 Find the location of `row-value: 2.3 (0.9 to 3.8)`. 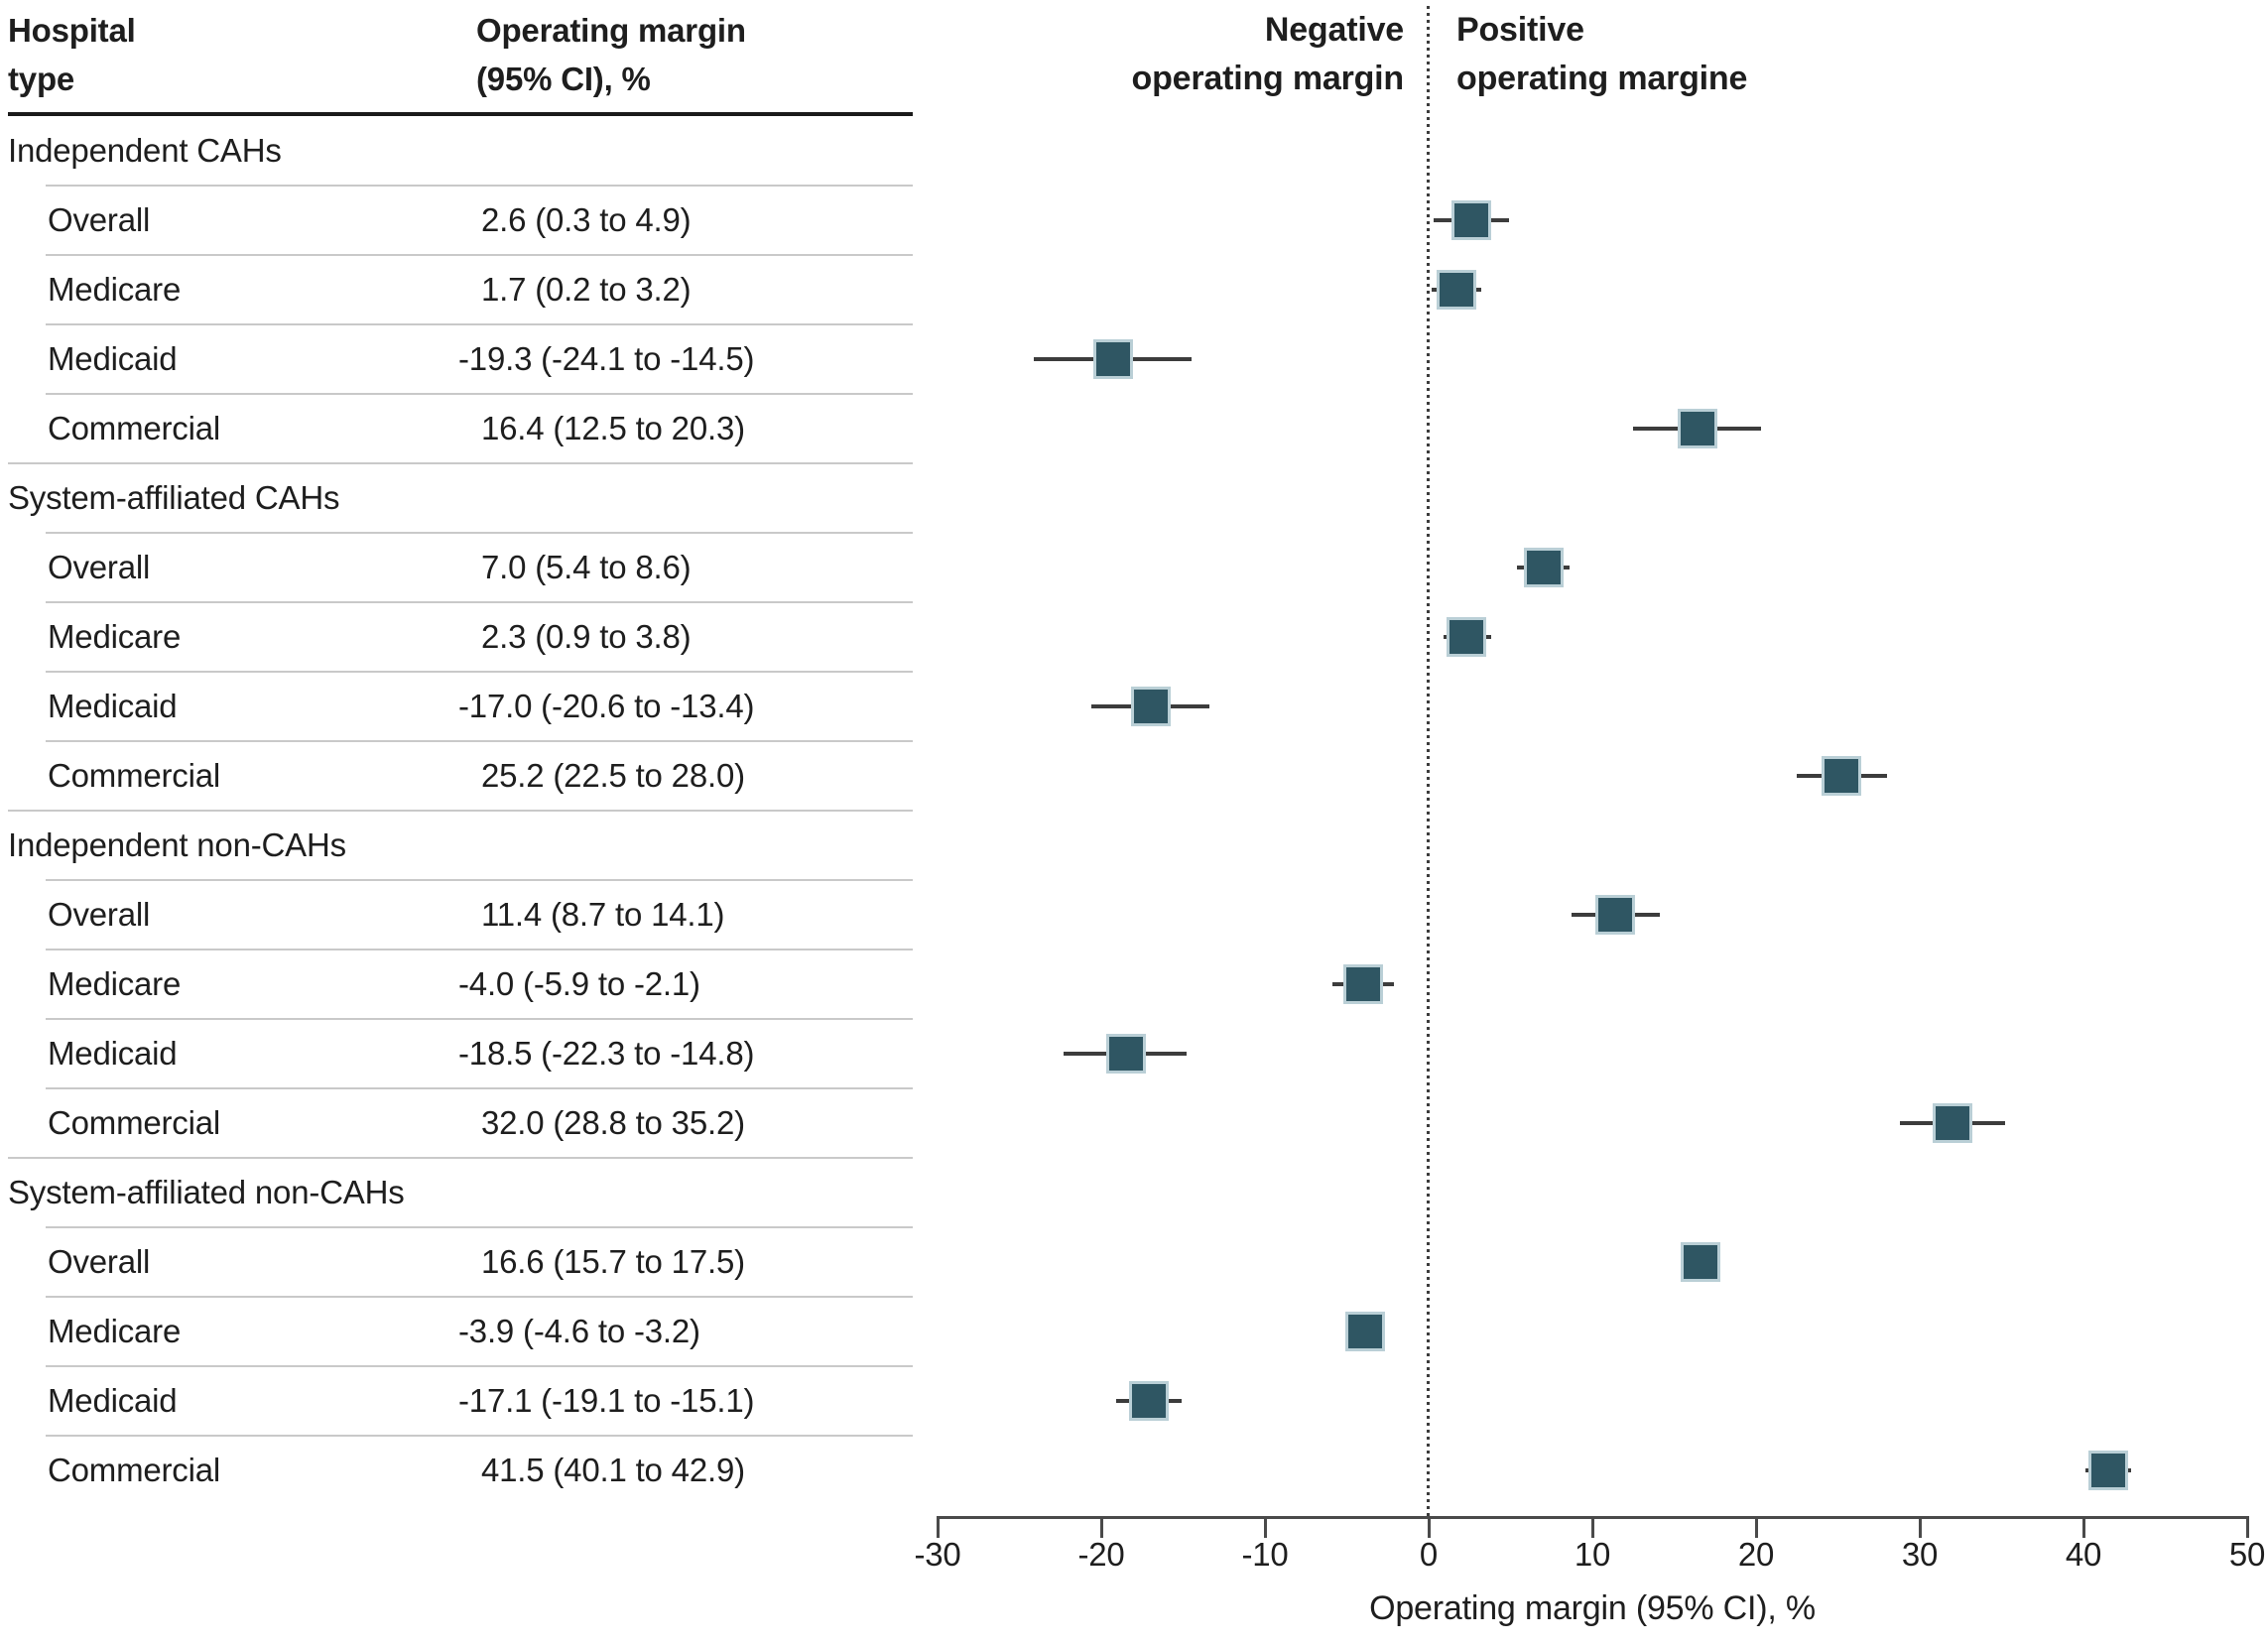

row-value: 2.3 (0.9 to 3.8) is located at coordinates (586, 636).